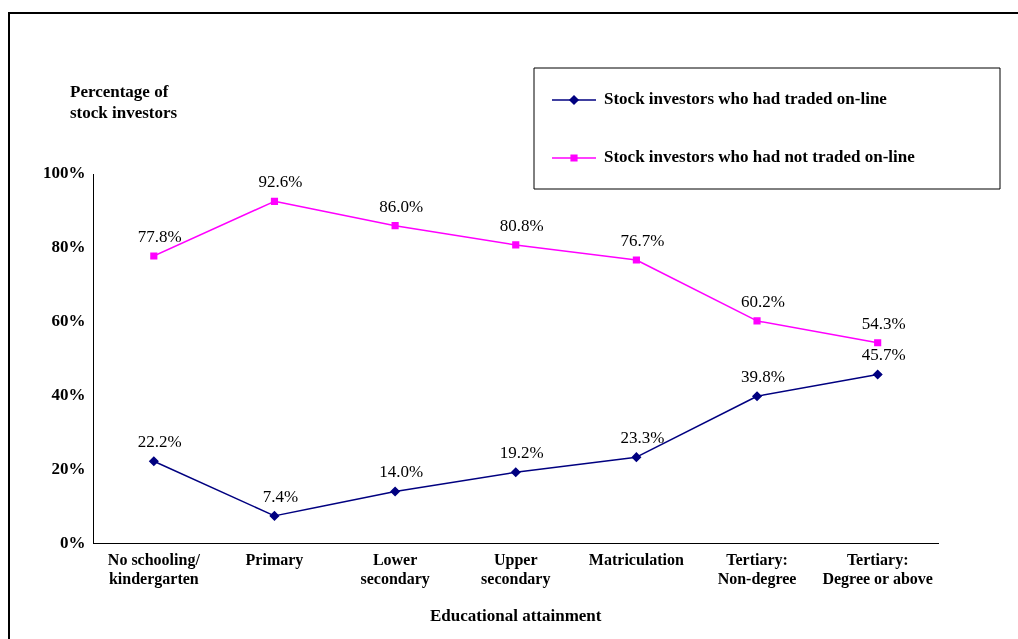 This screenshot has width=1018, height=639. What do you see at coordinates (521, 225) in the screenshot?
I see `data-label: 80.8%` at bounding box center [521, 225].